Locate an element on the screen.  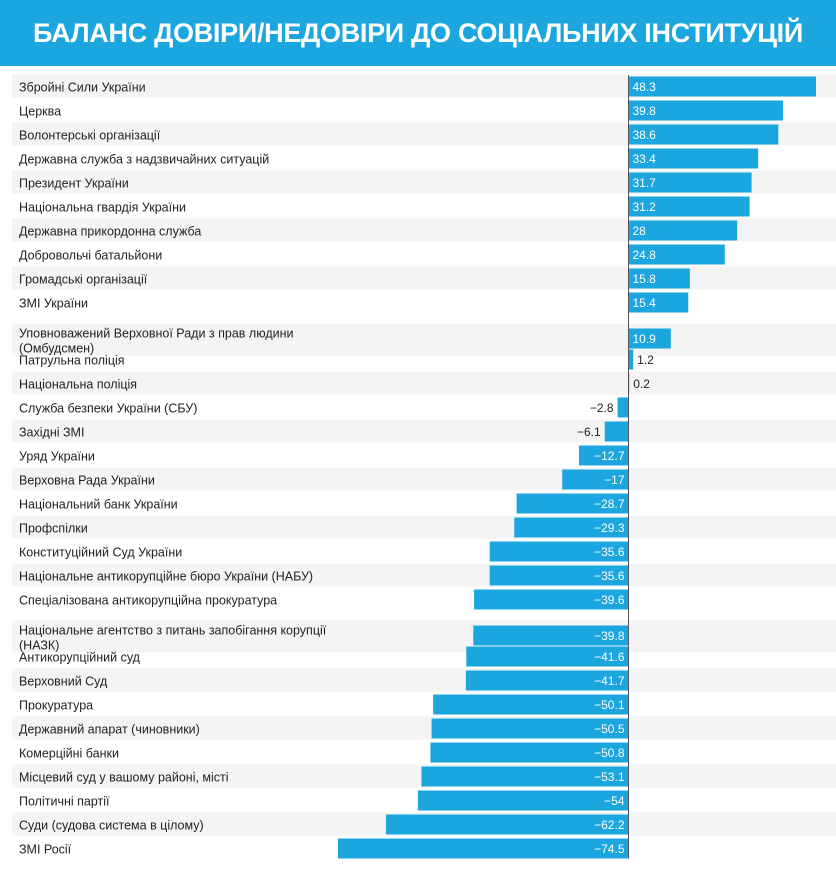
data-label: 28 is located at coordinates (640, 231).